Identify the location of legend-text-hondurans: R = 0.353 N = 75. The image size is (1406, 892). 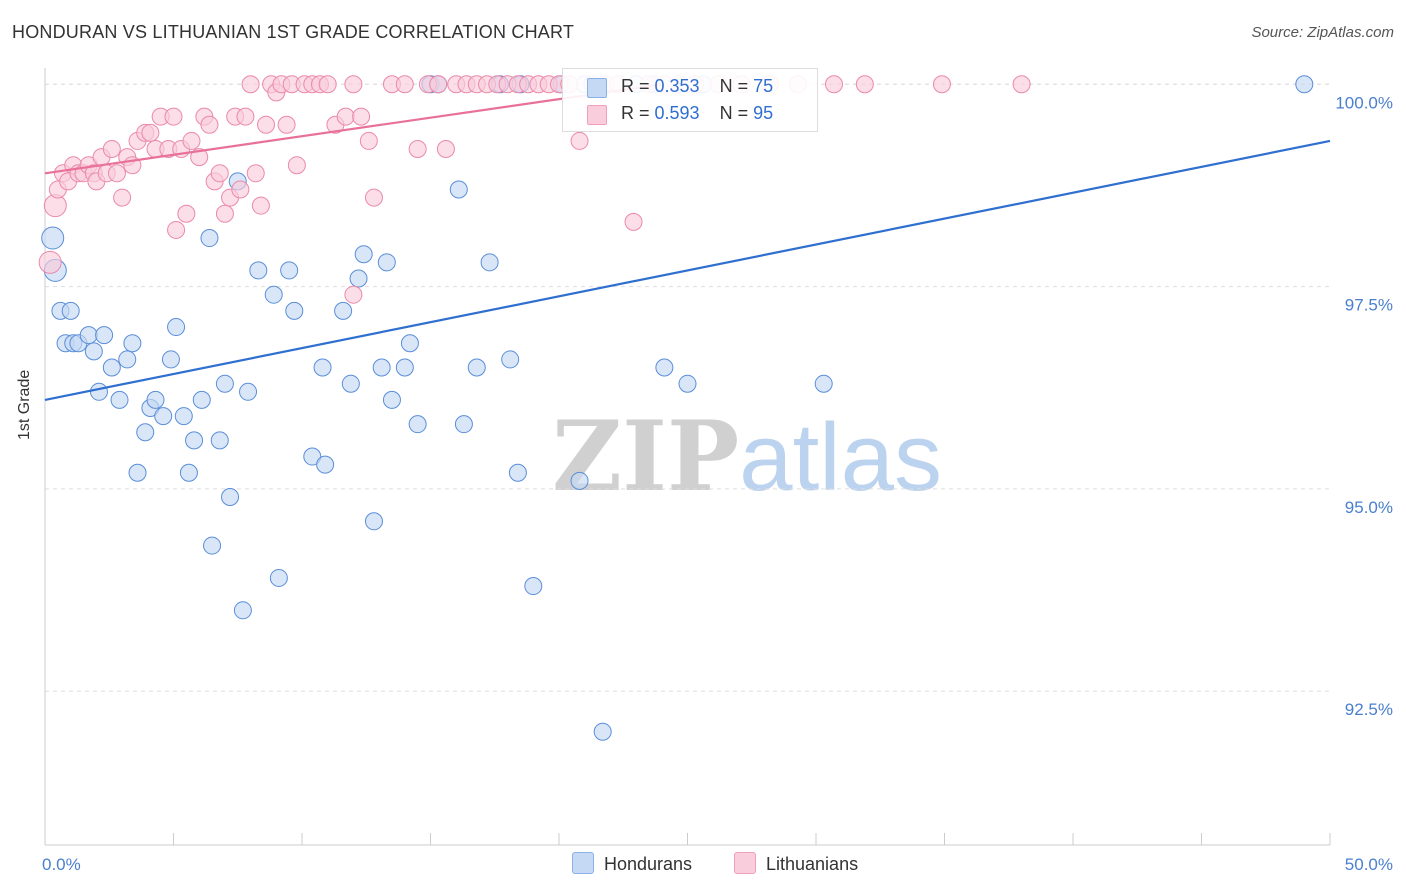
(697, 86).